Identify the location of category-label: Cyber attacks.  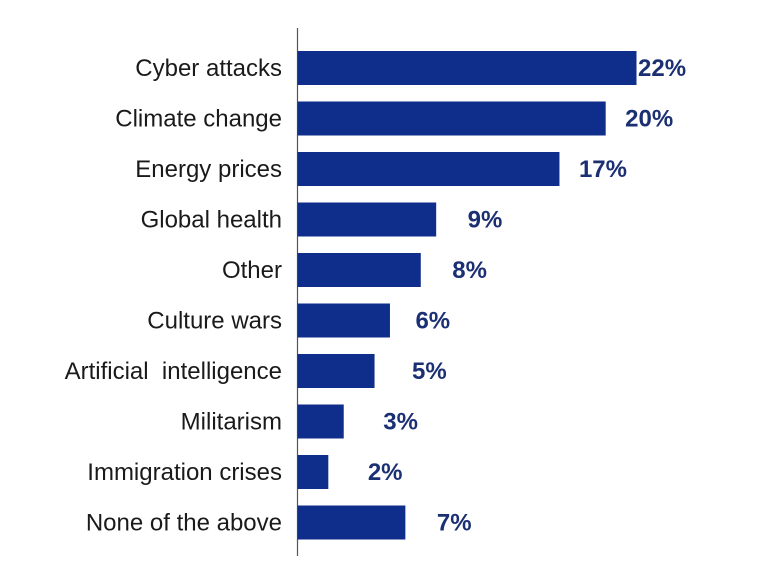
(208, 68).